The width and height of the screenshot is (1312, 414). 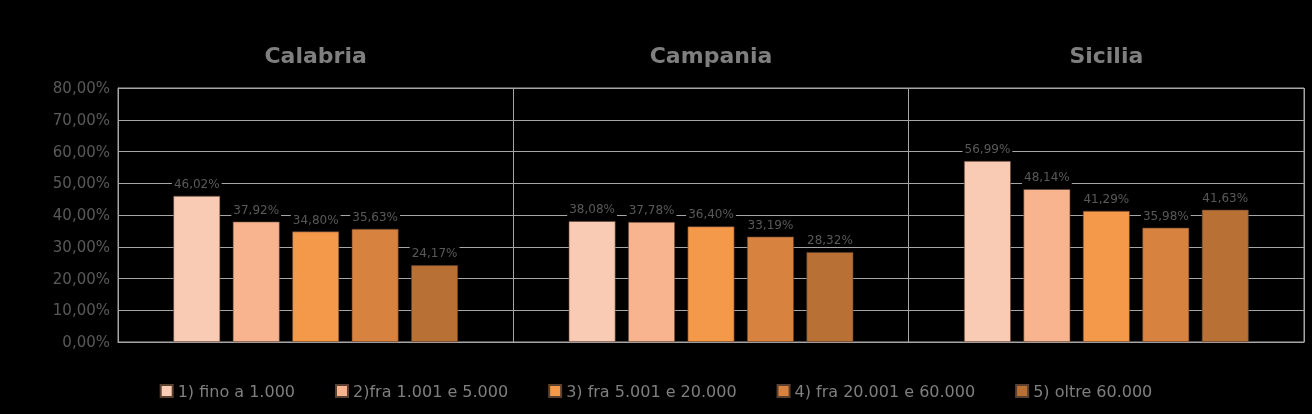 I want to click on data-label: 48,14%, so click(x=1046, y=177).